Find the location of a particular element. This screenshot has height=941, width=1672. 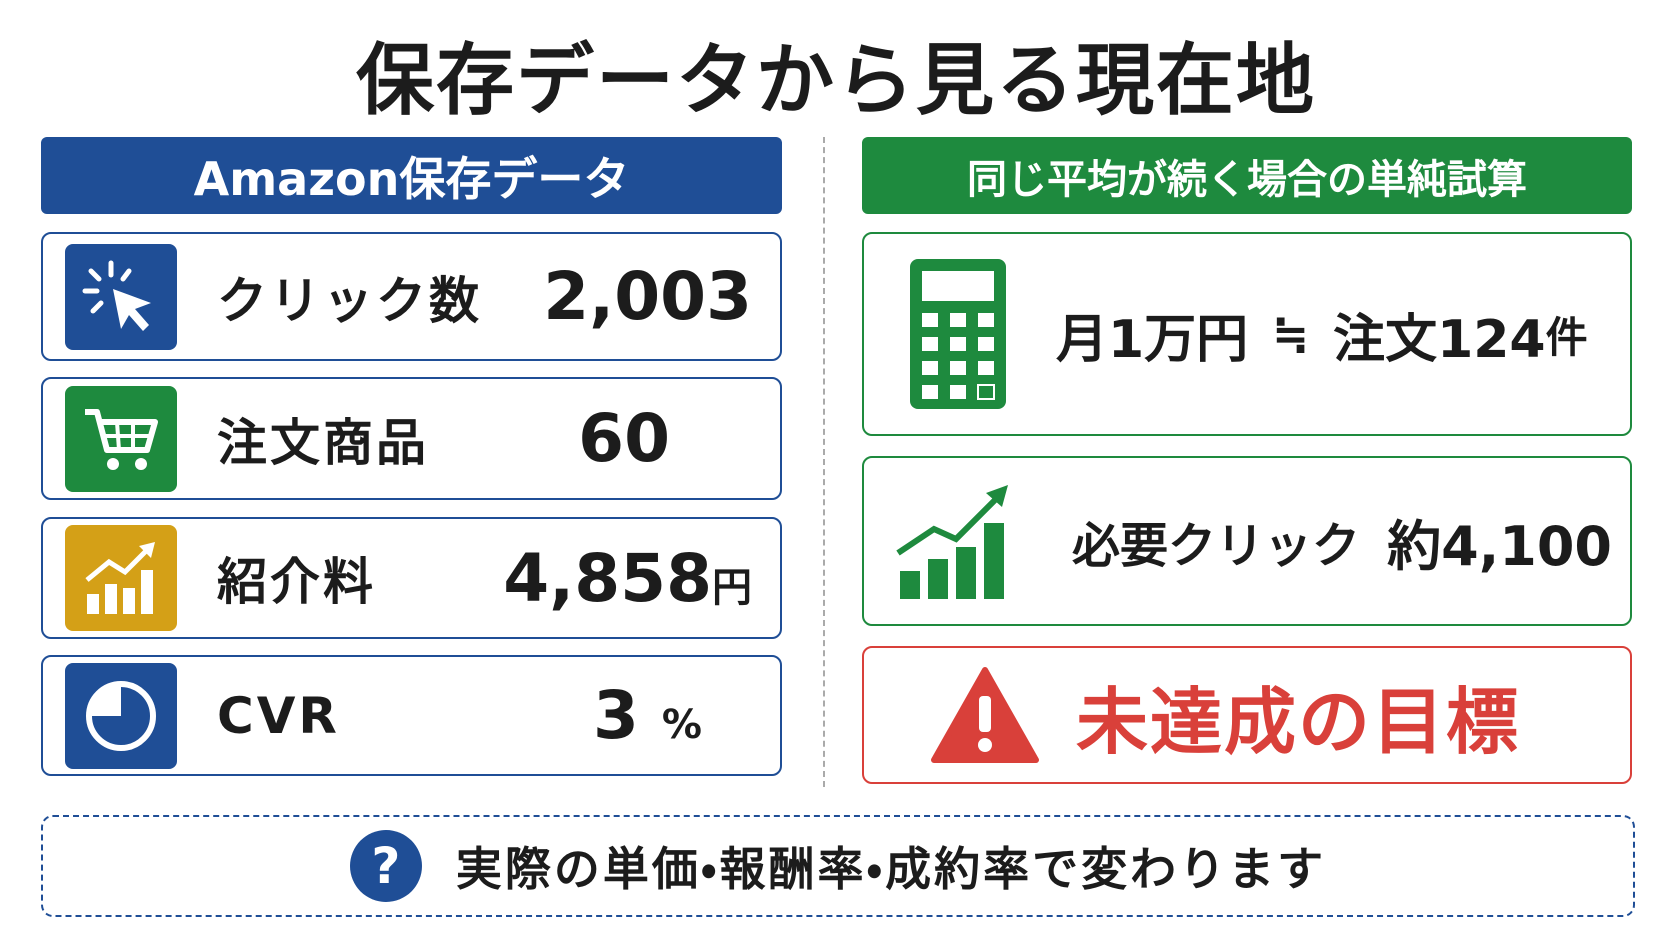

clicks-value: 約4,100 is located at coordinates (1499, 546).